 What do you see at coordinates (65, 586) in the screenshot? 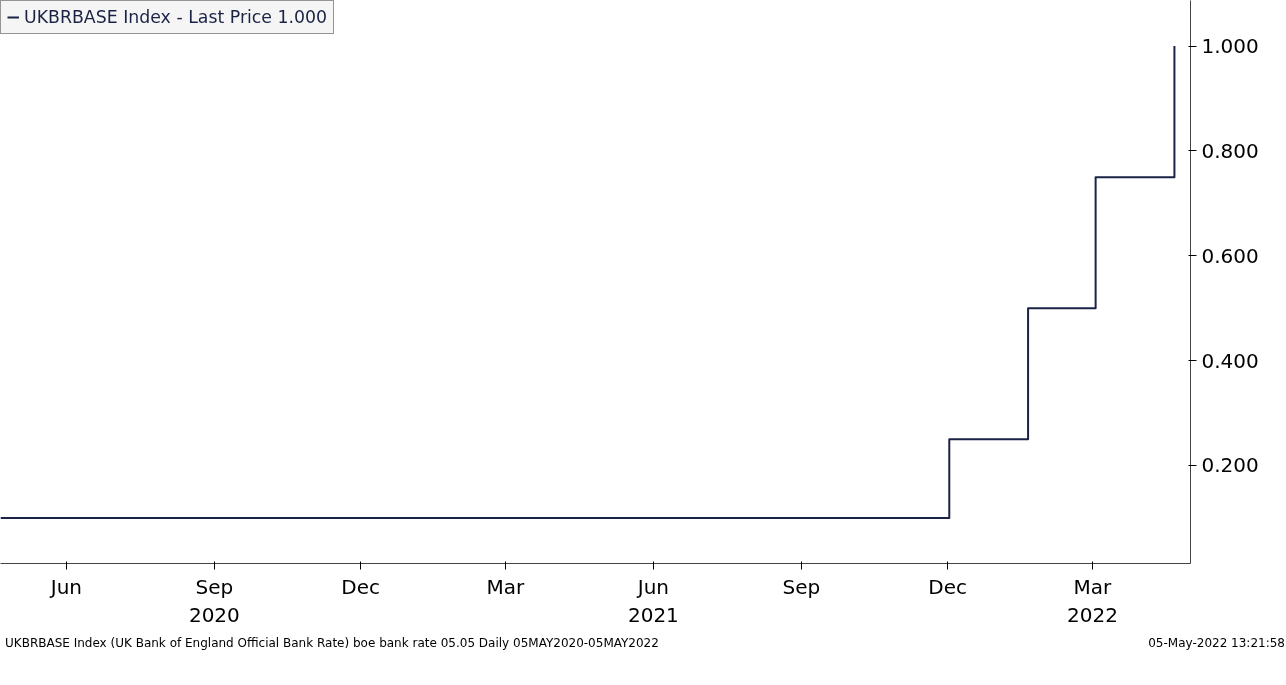
I see `x-tick-label: Jun` at bounding box center [65, 586].